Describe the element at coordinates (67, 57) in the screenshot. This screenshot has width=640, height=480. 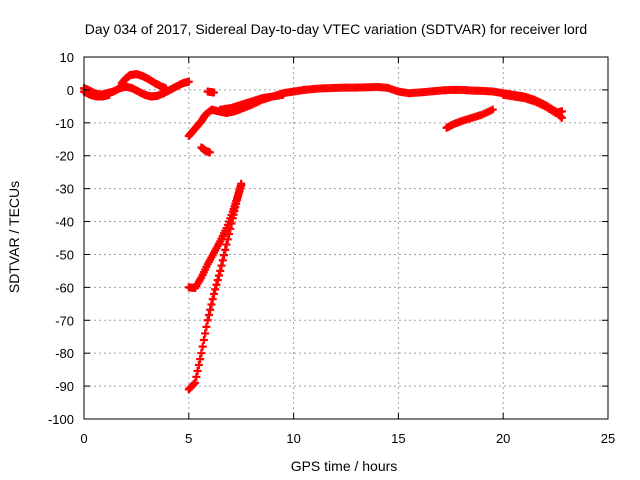
I see `y-tick-label: 10` at that location.